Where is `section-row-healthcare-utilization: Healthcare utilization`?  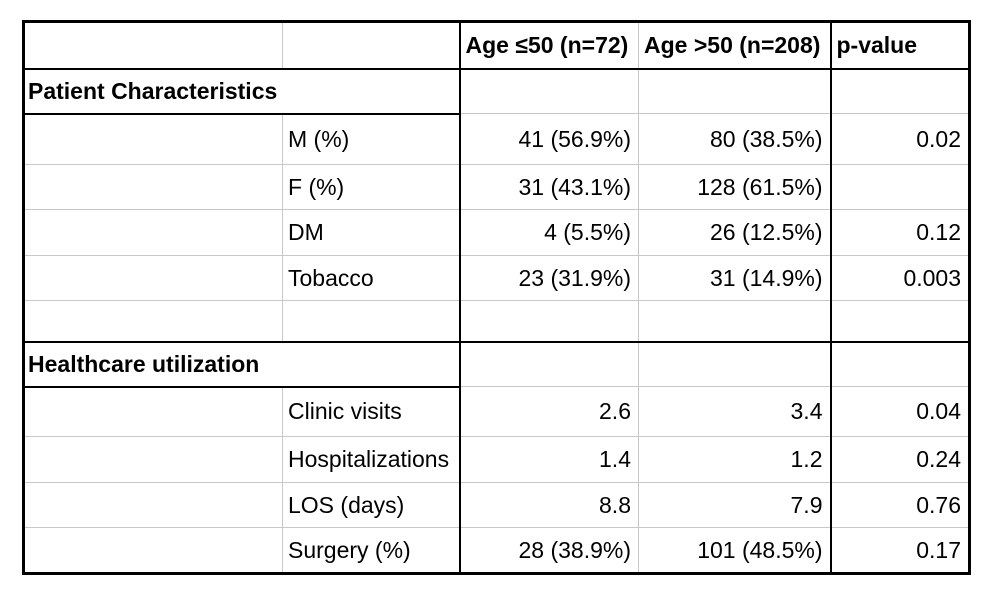 section-row-healthcare-utilization: Healthcare utilization is located at coordinates (496, 364).